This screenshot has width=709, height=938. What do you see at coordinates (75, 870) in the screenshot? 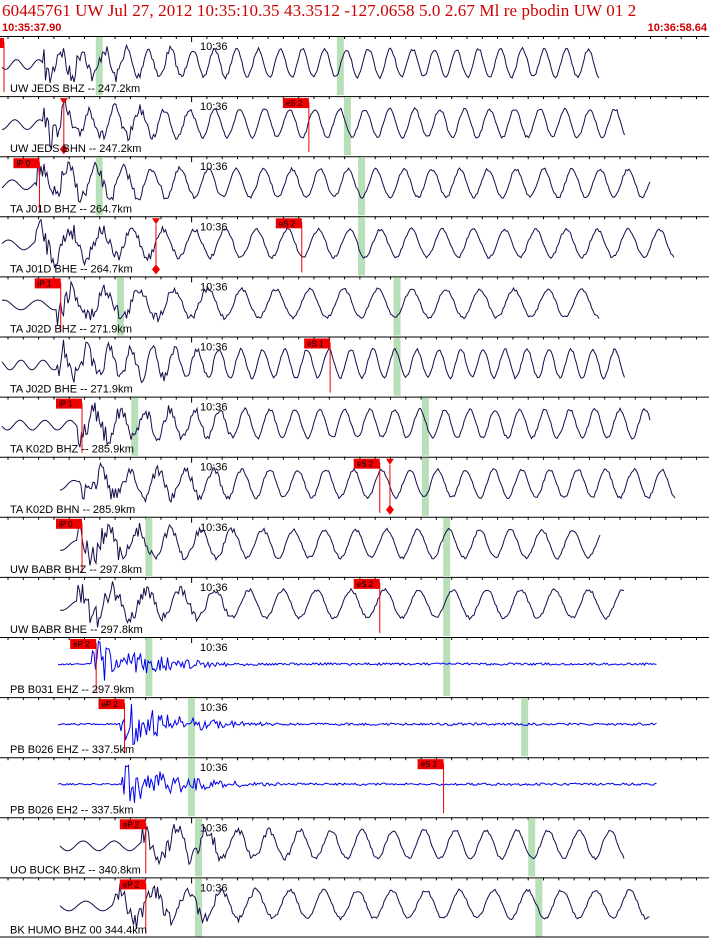
I see `channel-label: UO BUCK BHZ -- 340.8km` at bounding box center [75, 870].